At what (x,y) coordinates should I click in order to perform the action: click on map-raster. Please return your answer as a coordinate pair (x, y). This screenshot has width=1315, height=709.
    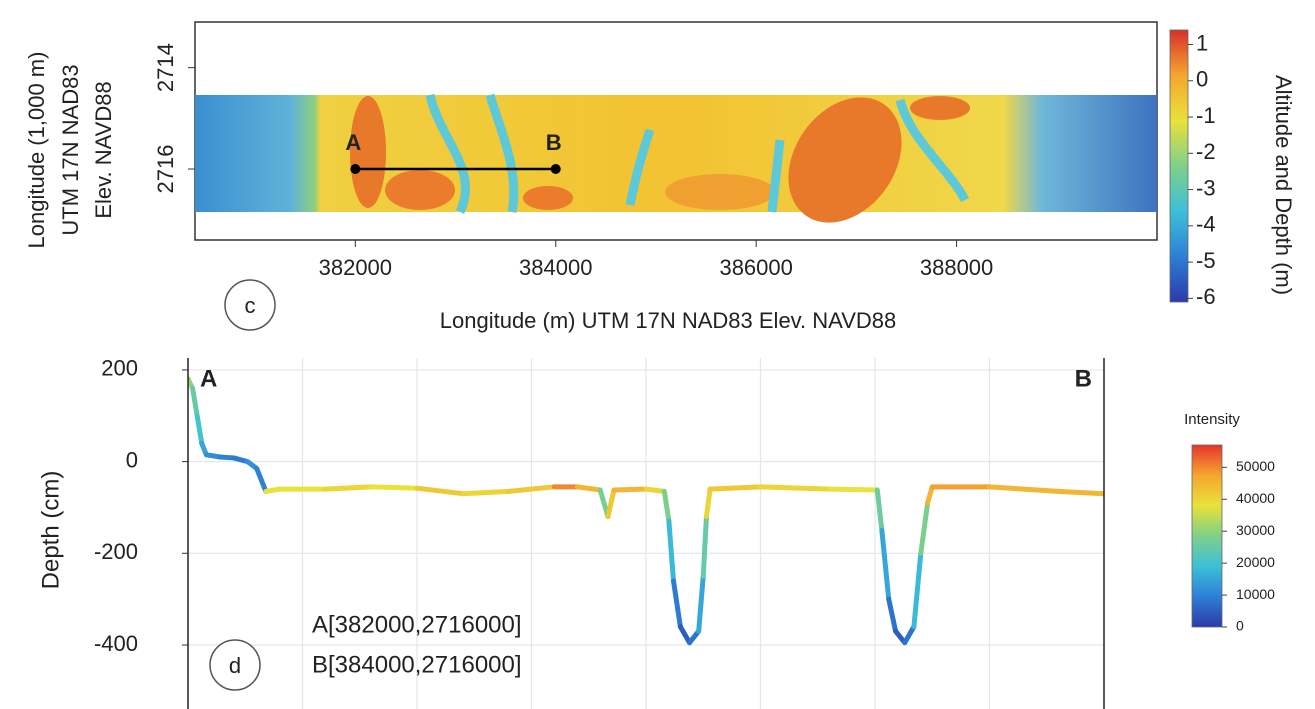
    Looking at the image, I should click on (676, 158).